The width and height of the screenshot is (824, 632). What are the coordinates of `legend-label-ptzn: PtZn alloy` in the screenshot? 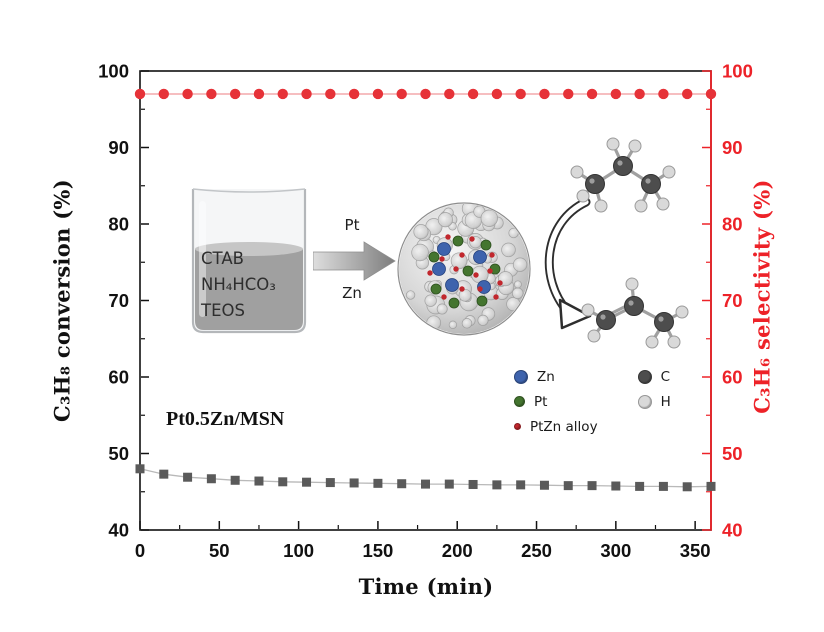 It's located at (564, 426).